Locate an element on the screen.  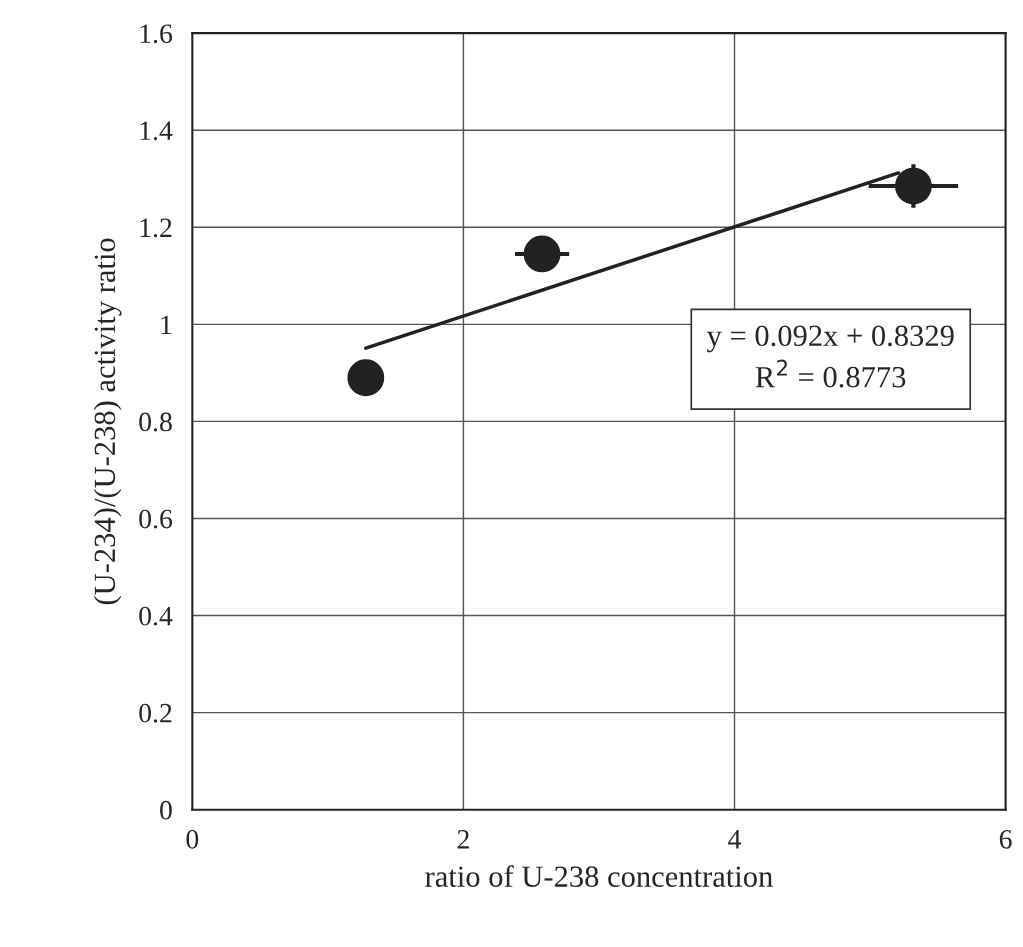
y-tick-label: 1.6 is located at coordinates (156, 34).